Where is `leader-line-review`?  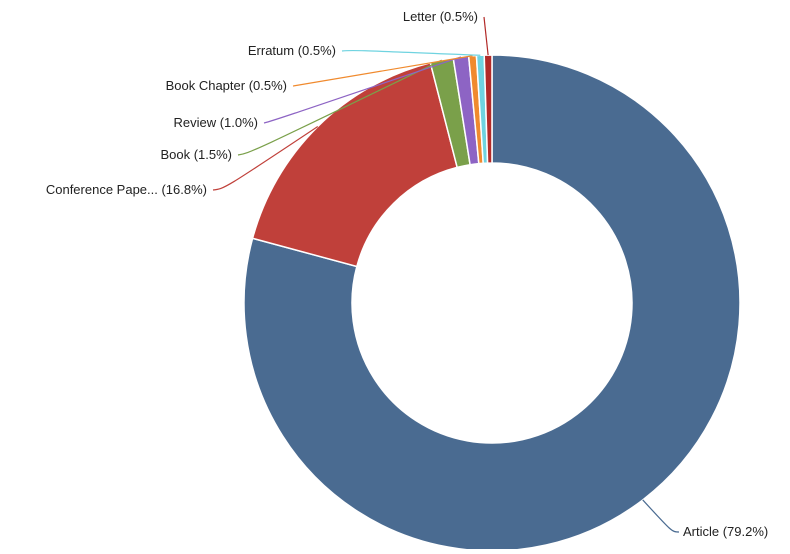 leader-line-review is located at coordinates (362, 90).